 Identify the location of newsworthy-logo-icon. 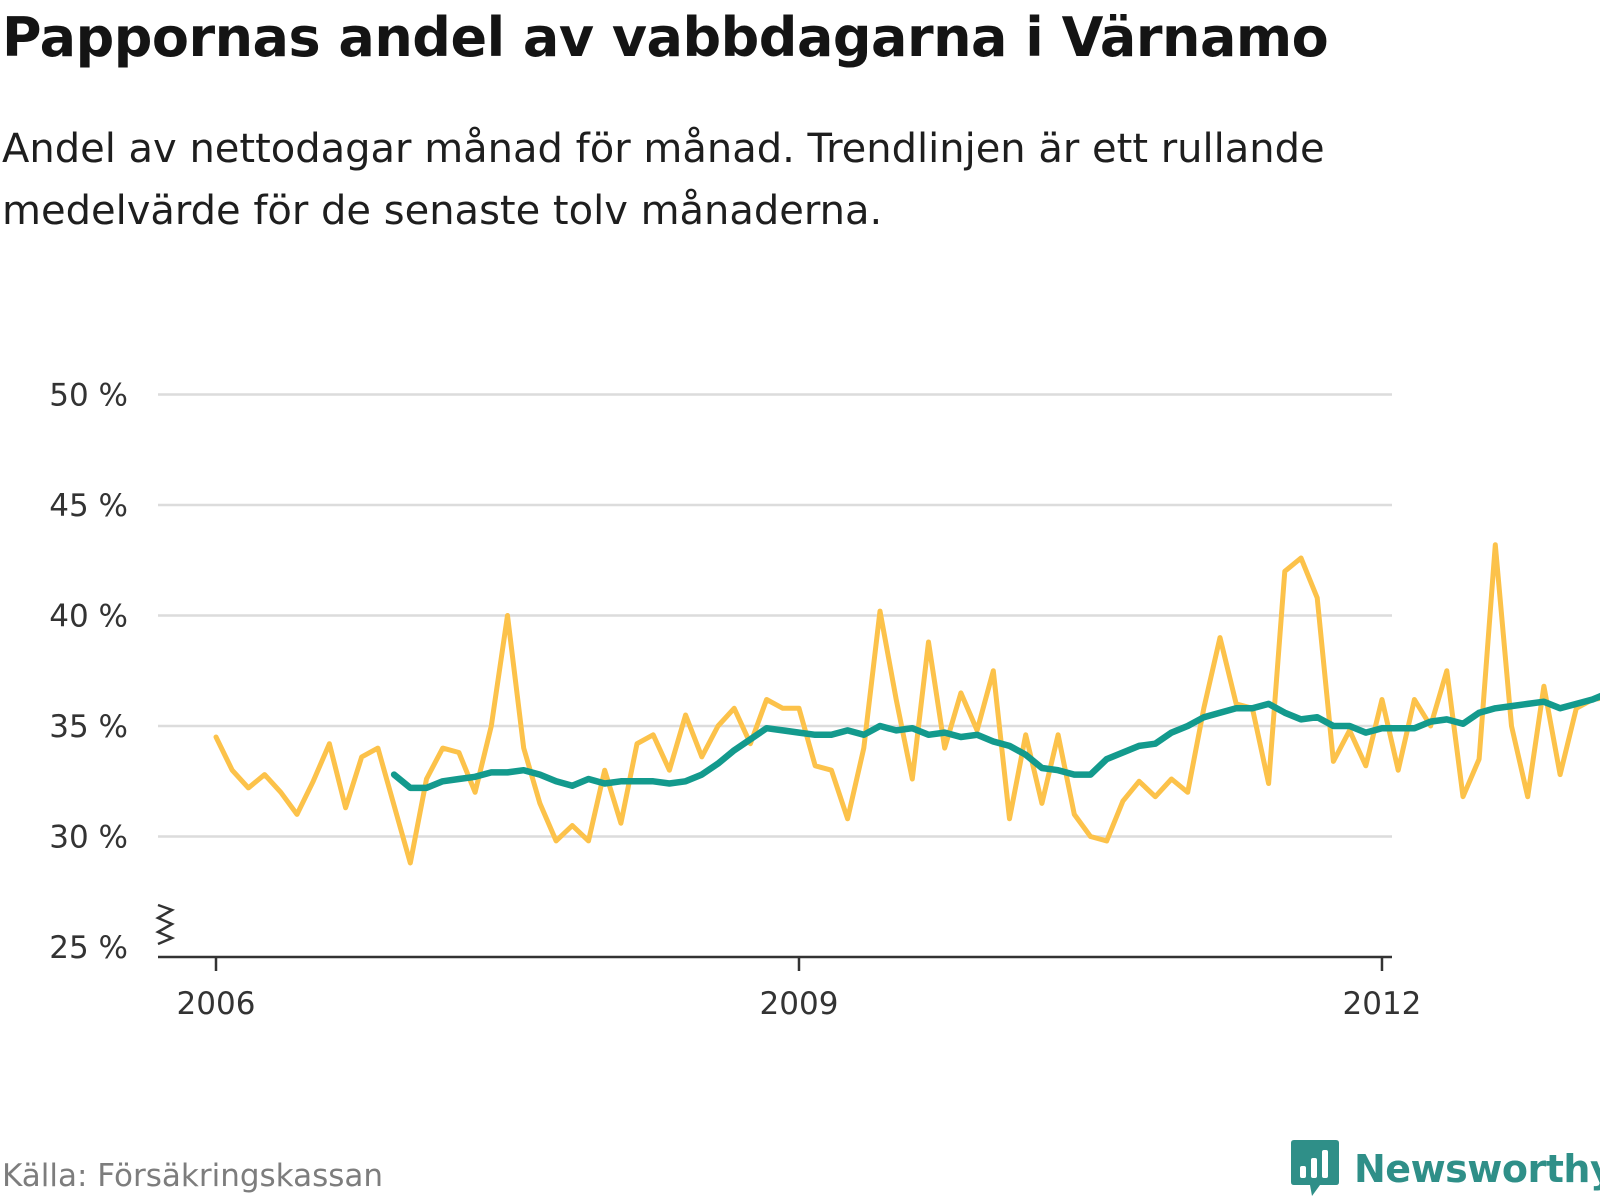
(1315, 1168).